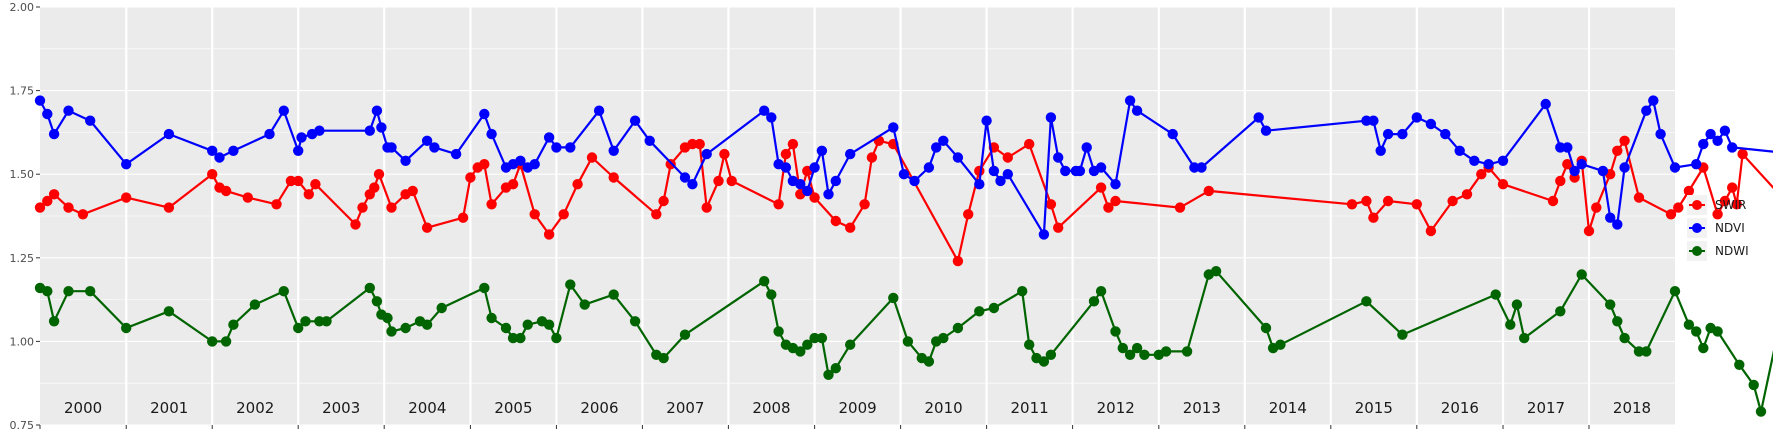 This screenshot has width=1773, height=442. Describe the element at coordinates (22, 341) in the screenshot. I see `y-tick-label: 1.00` at that location.